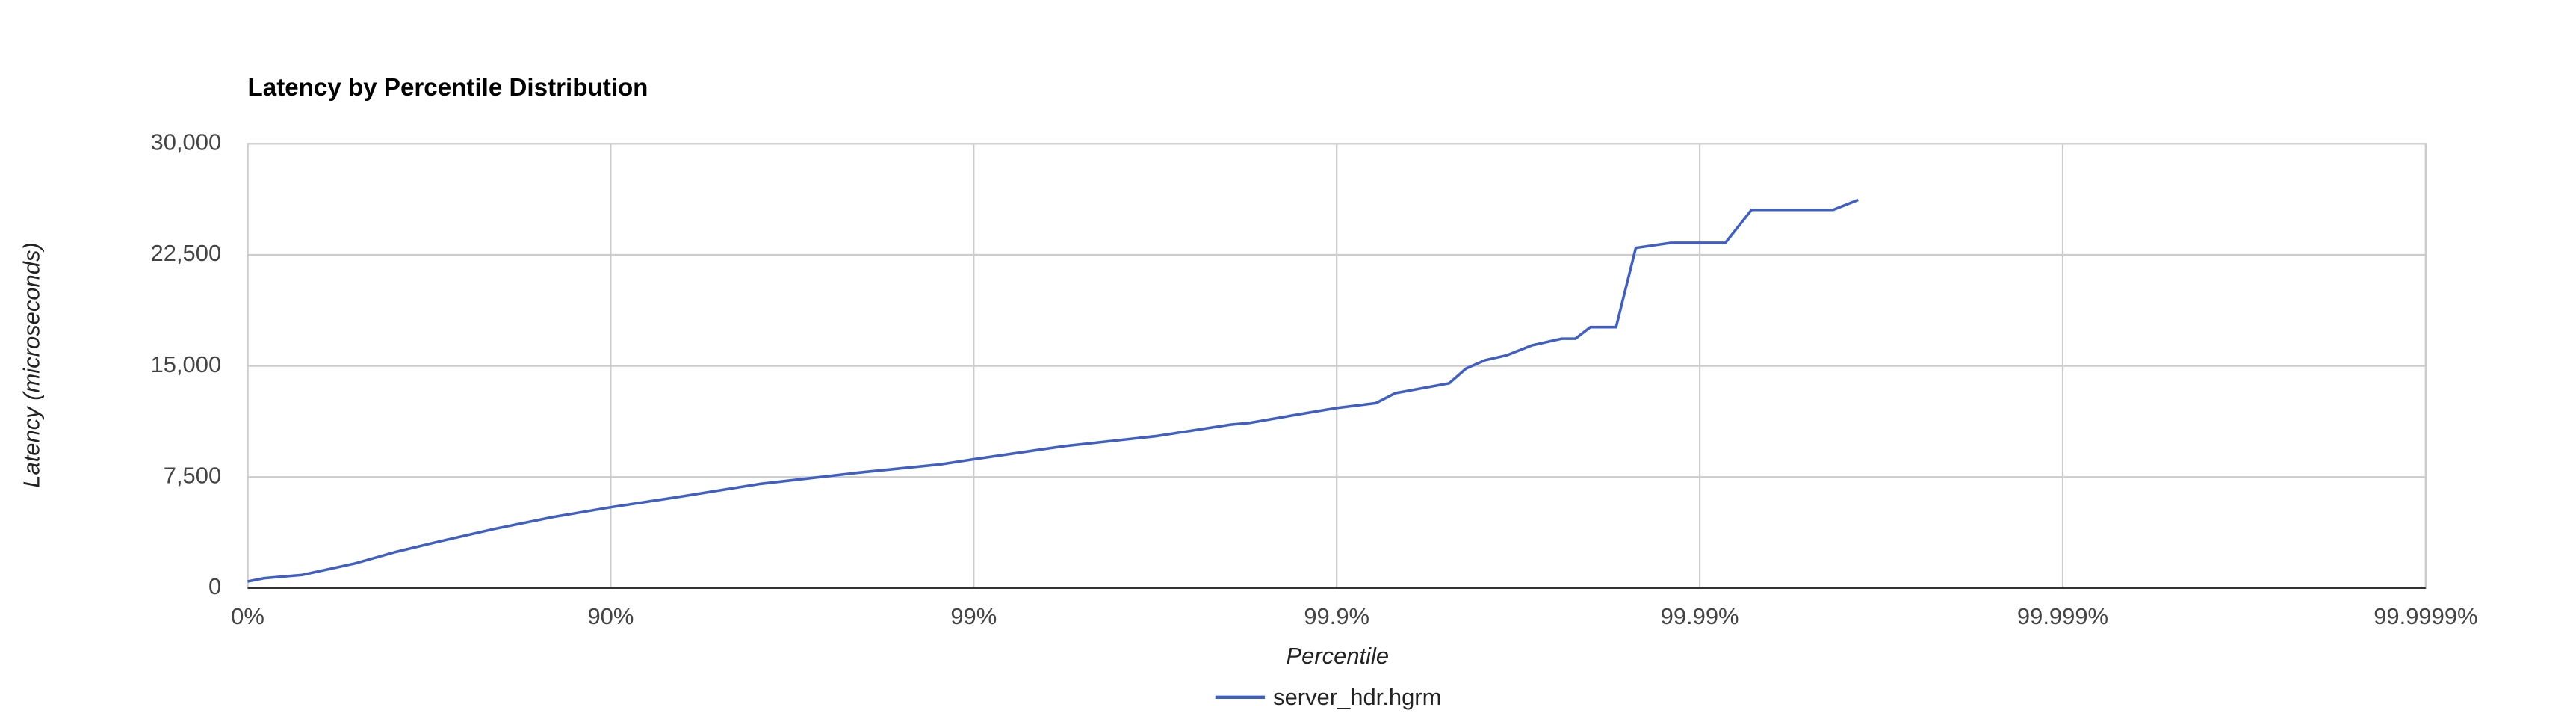 This screenshot has height=719, width=2576. What do you see at coordinates (192, 475) in the screenshot?
I see `y-tick-label: 7,500` at bounding box center [192, 475].